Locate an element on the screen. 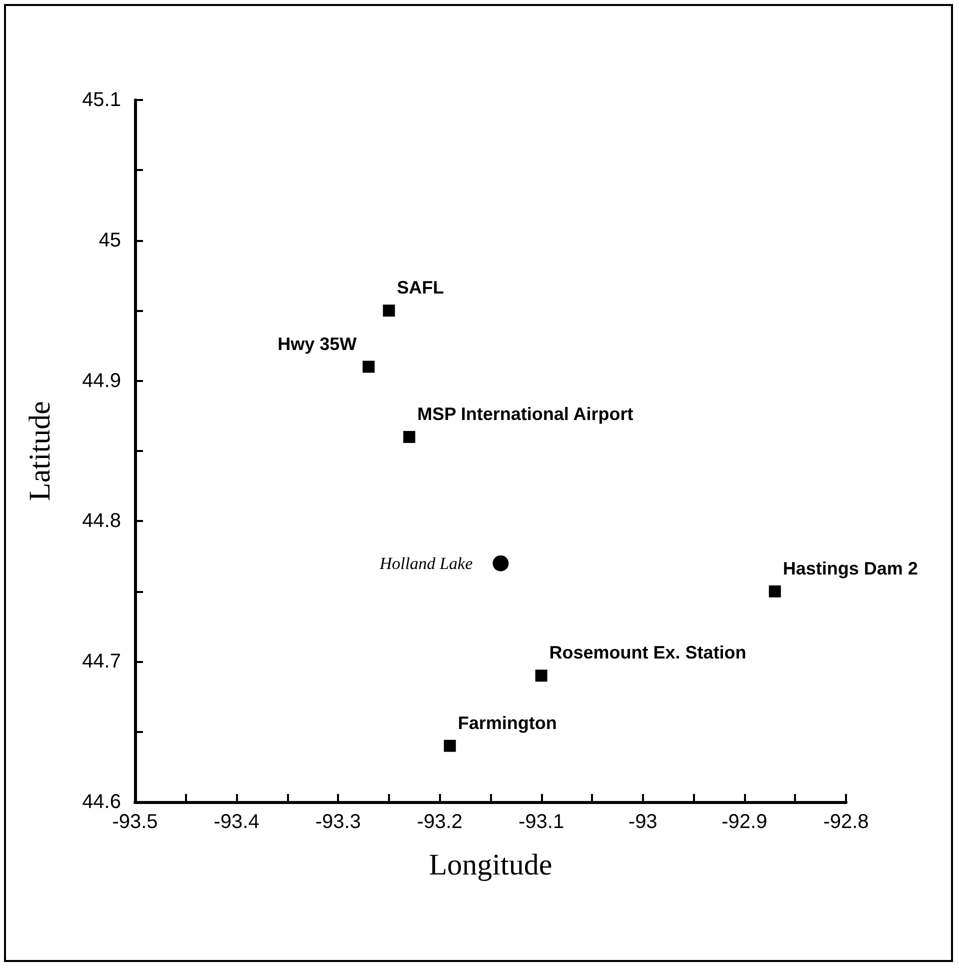 Image resolution: width=959 pixels, height=968 pixels. y-tick-label: 45 is located at coordinates (109, 240).